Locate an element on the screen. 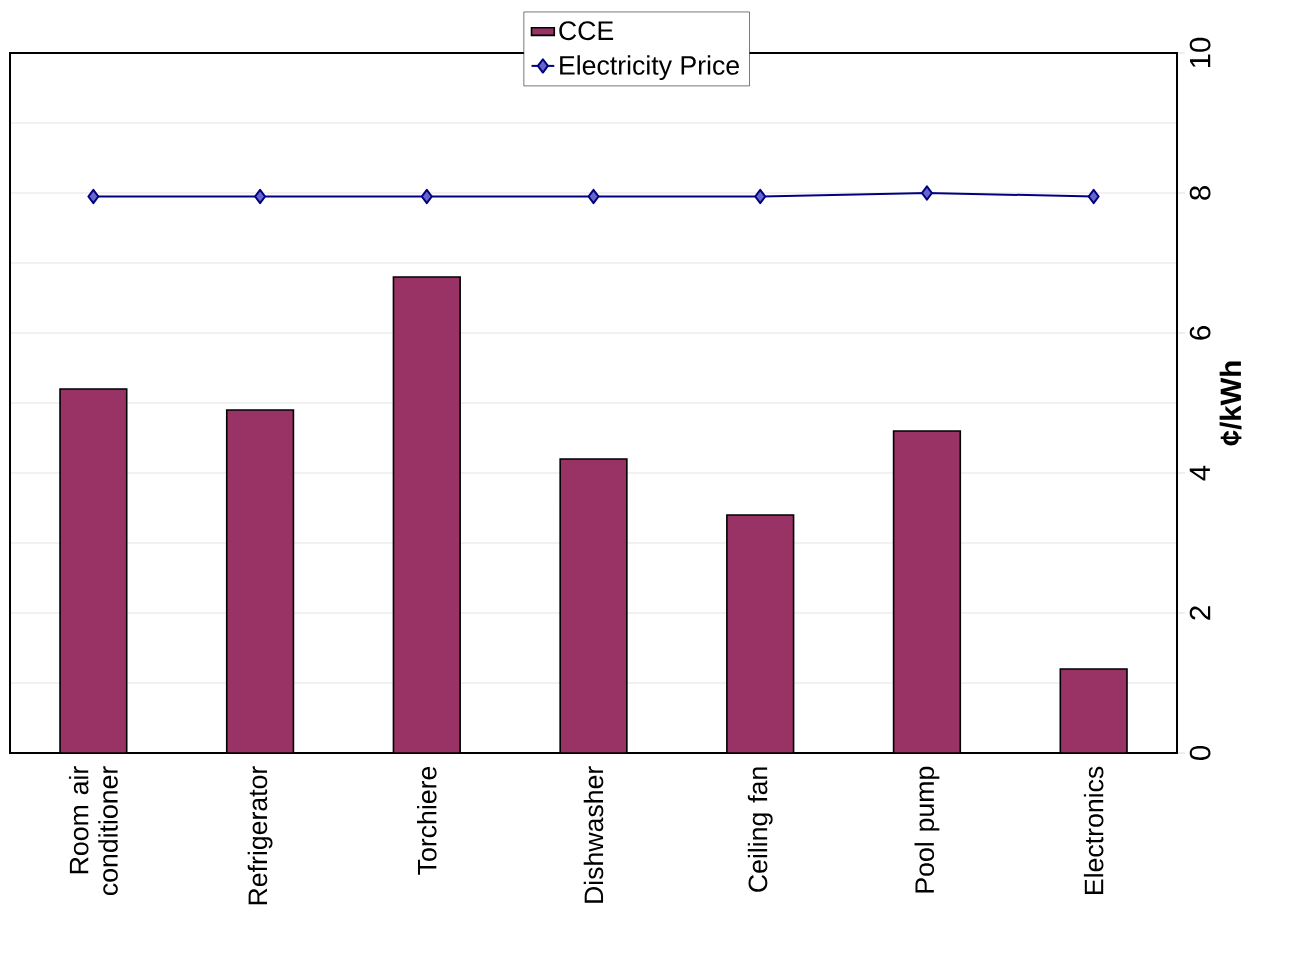  x-tick-label: Torchiere is located at coordinates (427, 820).